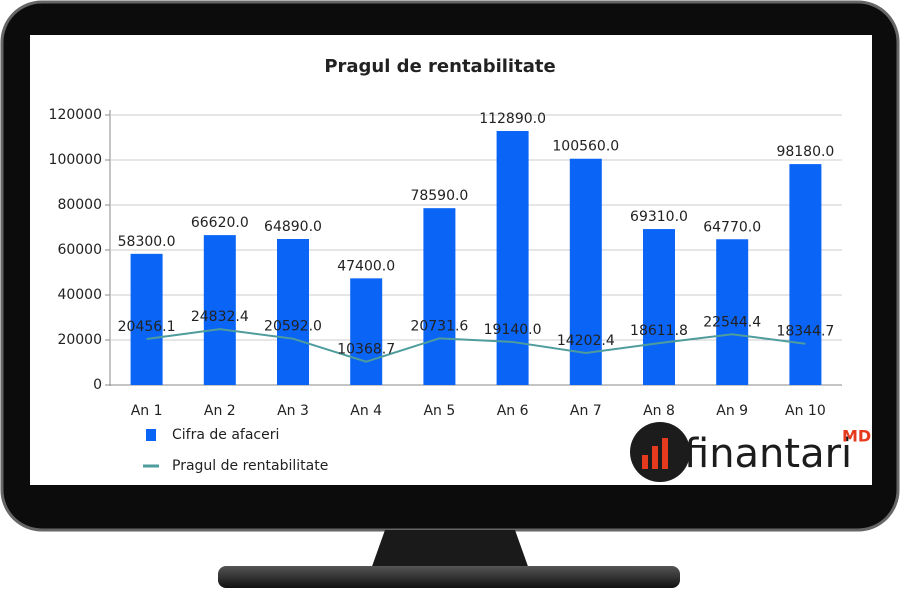 The image size is (900, 600). Describe the element at coordinates (659, 331) in the screenshot. I see `line-value-label: 18611.8` at that location.